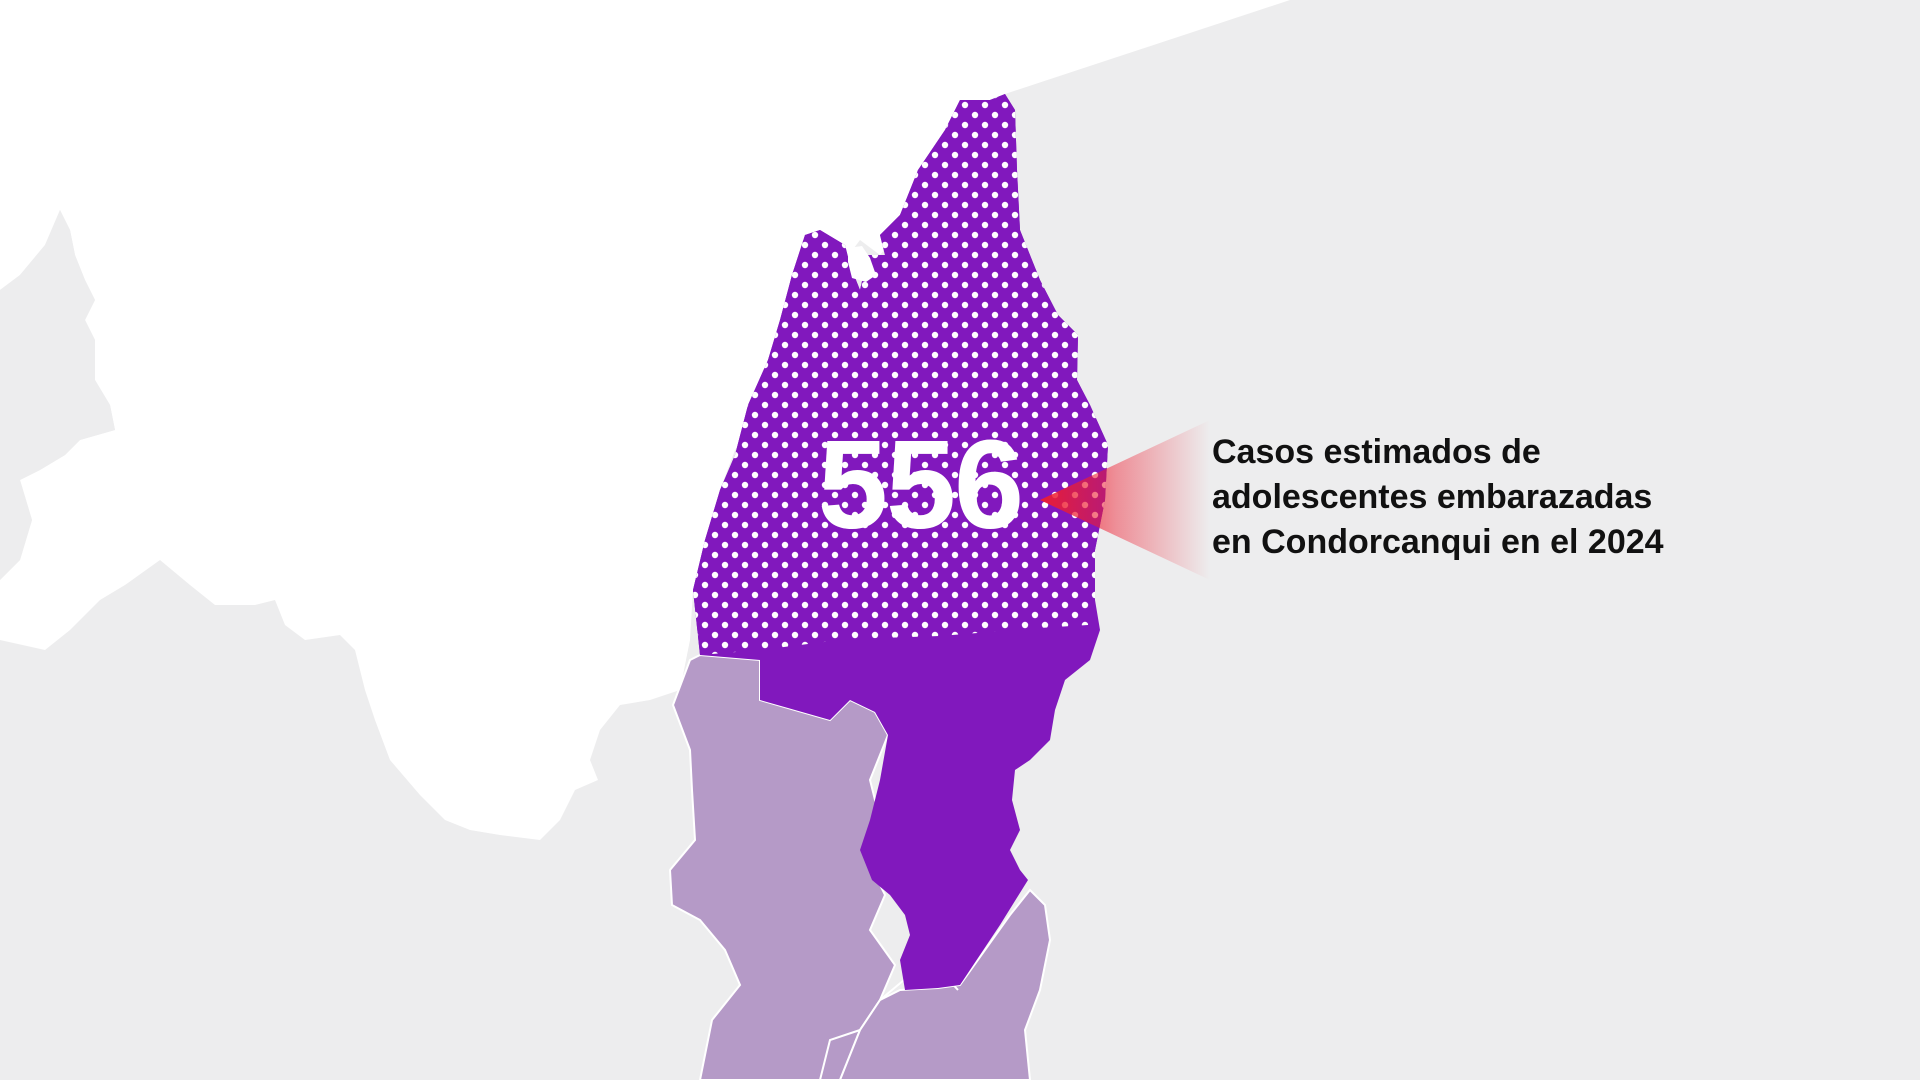 The height and width of the screenshot is (1080, 1920). What do you see at coordinates (57, 395) in the screenshot?
I see `west-land` at bounding box center [57, 395].